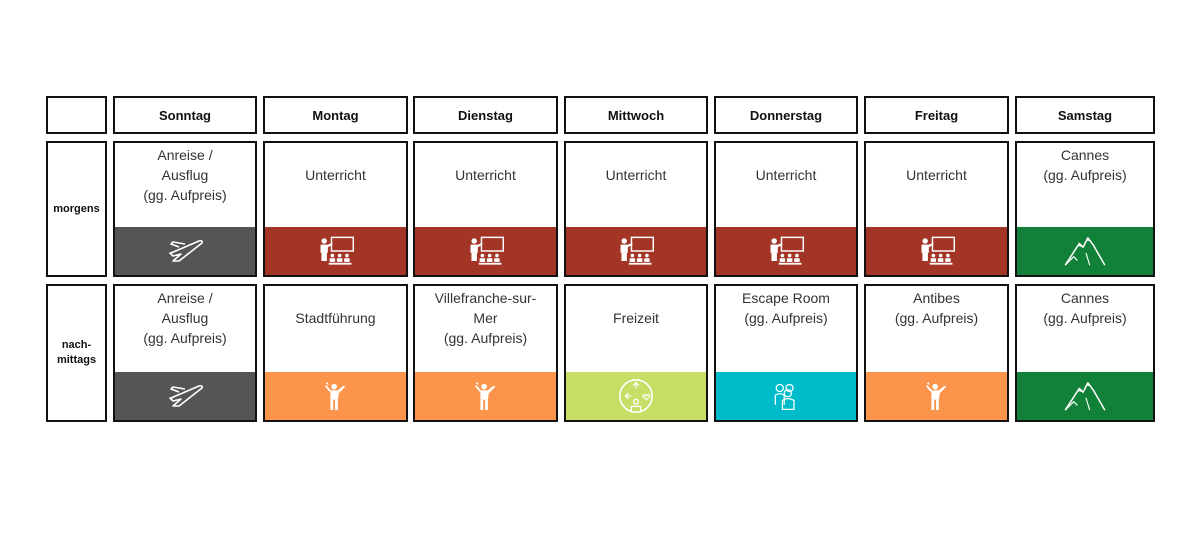 Image resolution: width=1200 pixels, height=550 pixels. I want to click on schedule-cell-morning-freitag: Unterricht, so click(936, 209).